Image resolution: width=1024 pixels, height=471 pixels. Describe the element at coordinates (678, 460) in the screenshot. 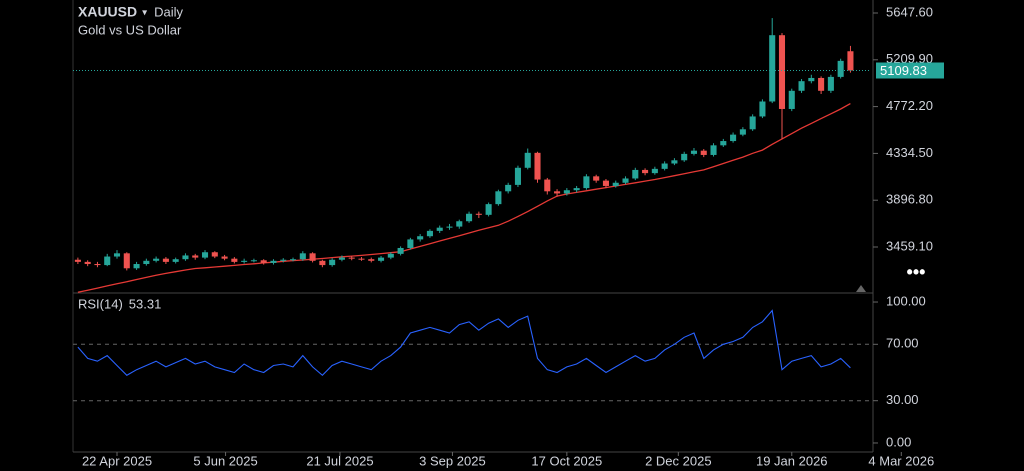

I see `x-tick-label: 2 Dec 2025` at that location.